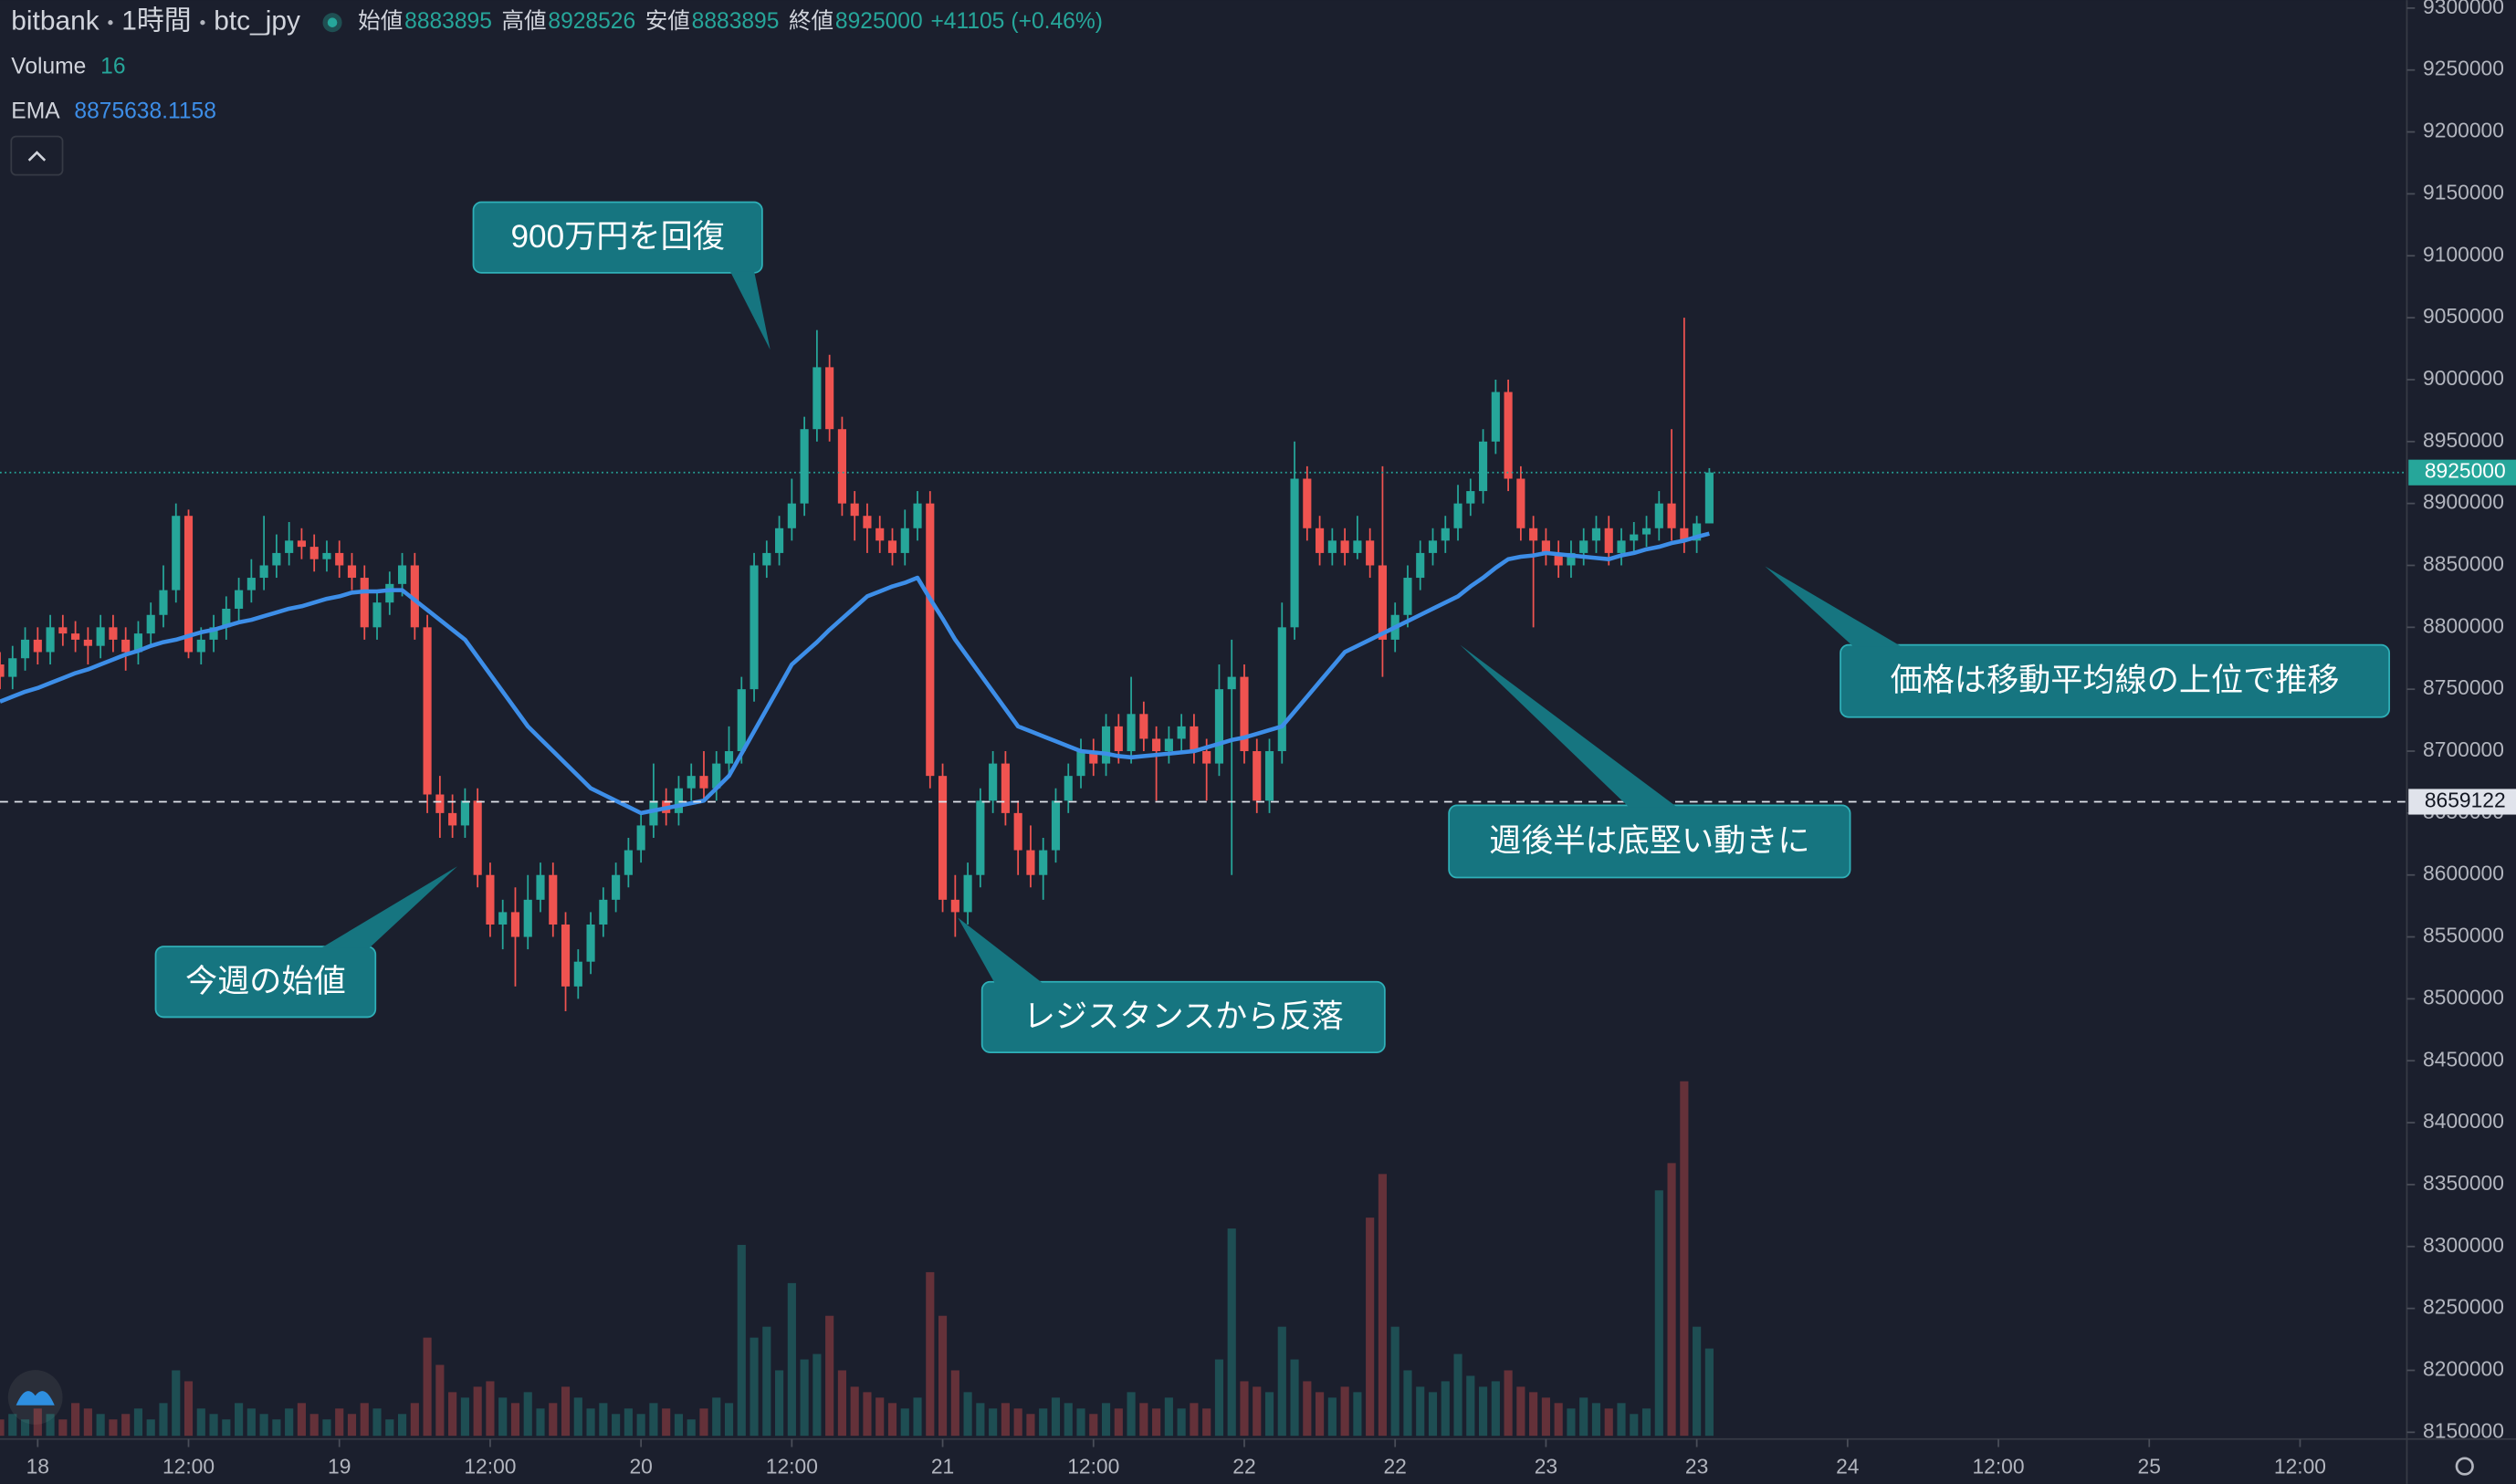  What do you see at coordinates (37, 155) in the screenshot?
I see `collapse-button` at bounding box center [37, 155].